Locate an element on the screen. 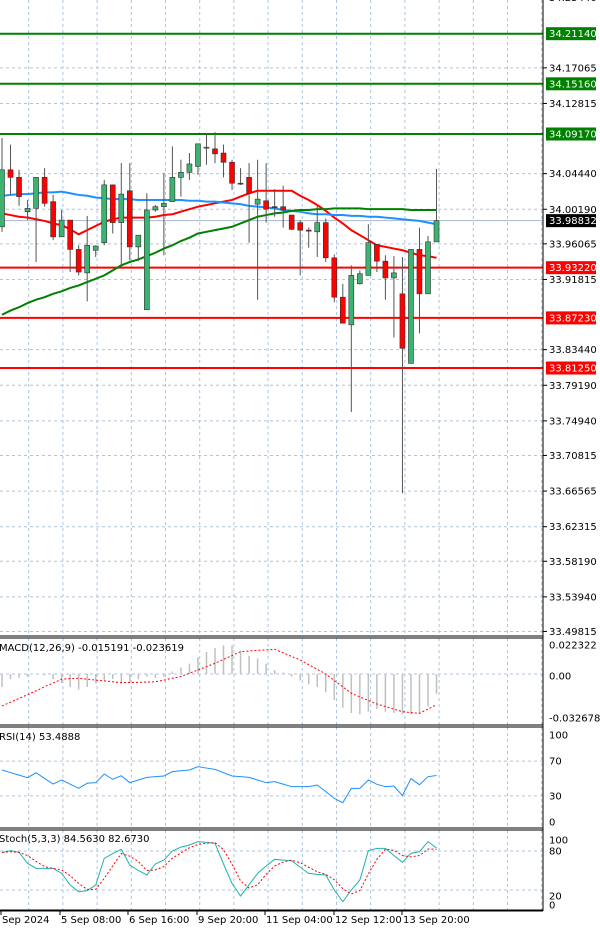 Image resolution: width=600 pixels, height=933 pixels. level-label: 33.93220 is located at coordinates (573, 268).